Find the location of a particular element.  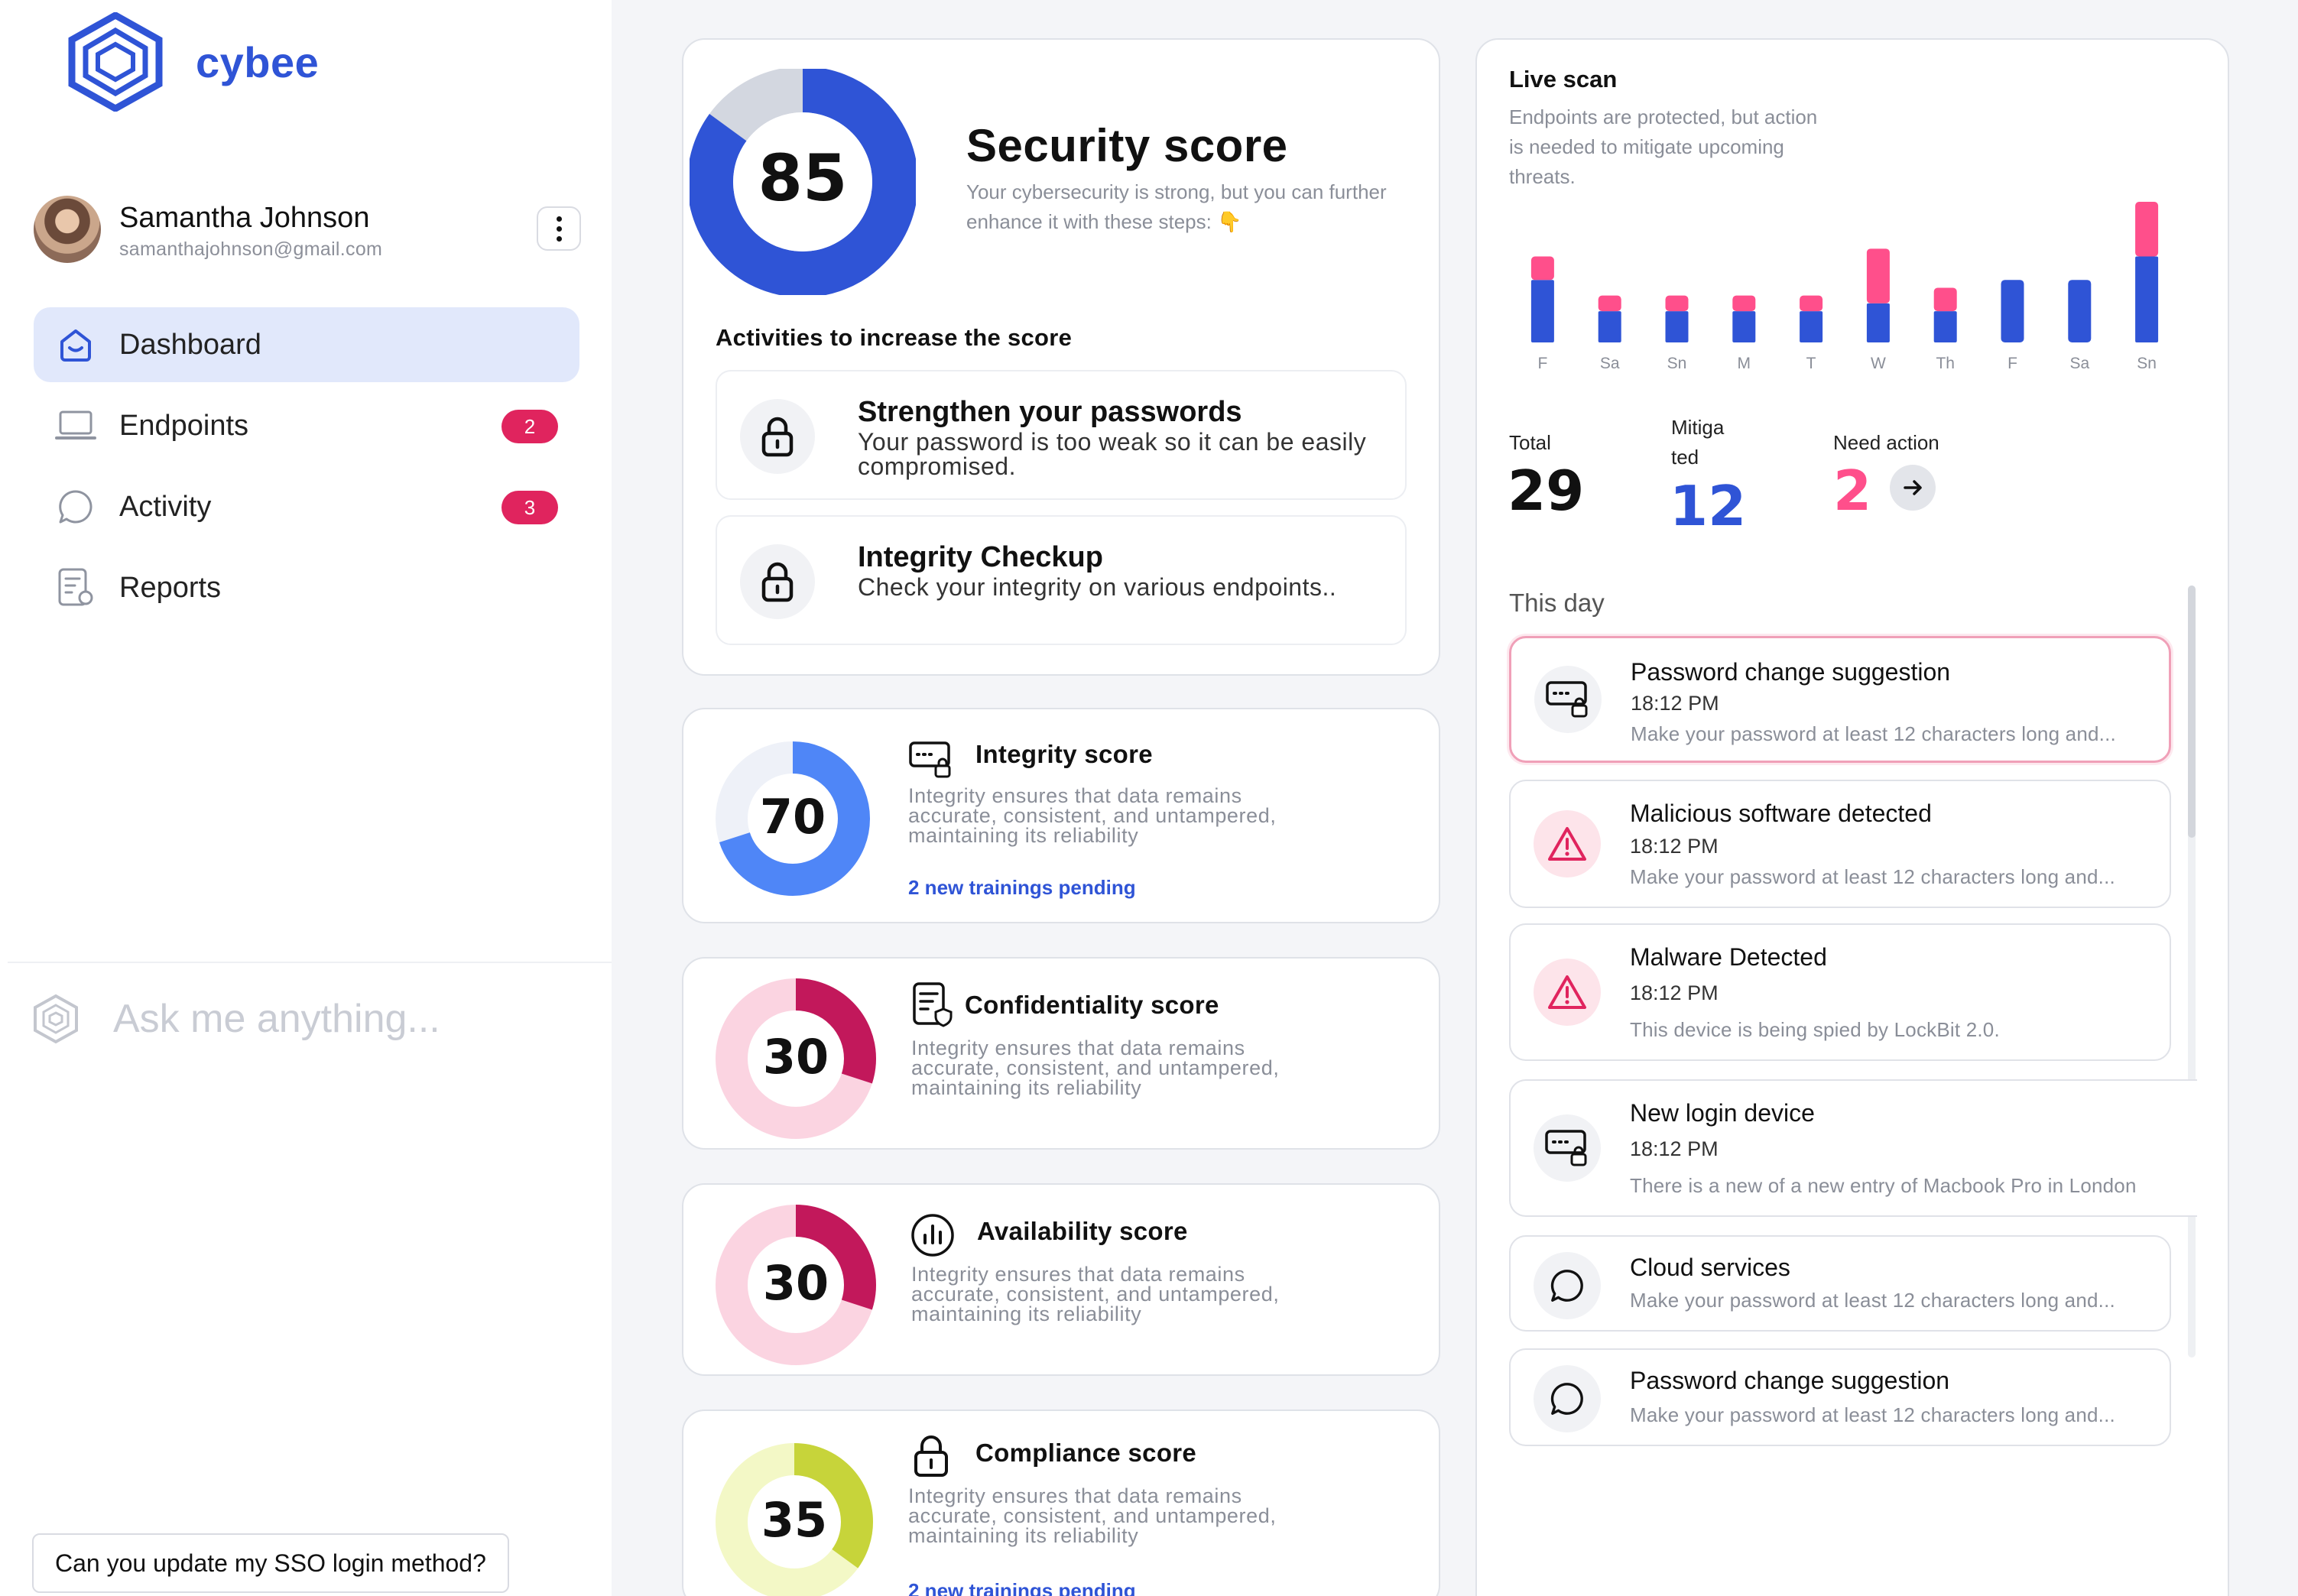

more-options-button is located at coordinates (559, 229).